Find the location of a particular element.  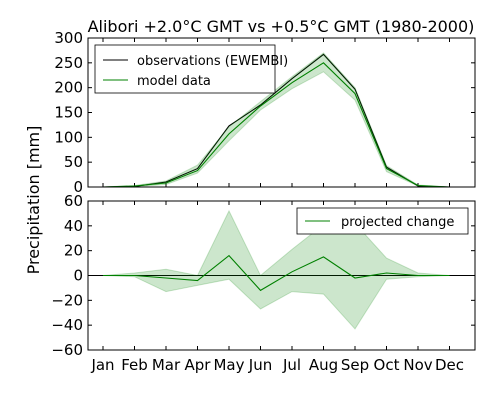

legend-label: projected change is located at coordinates (397, 222).